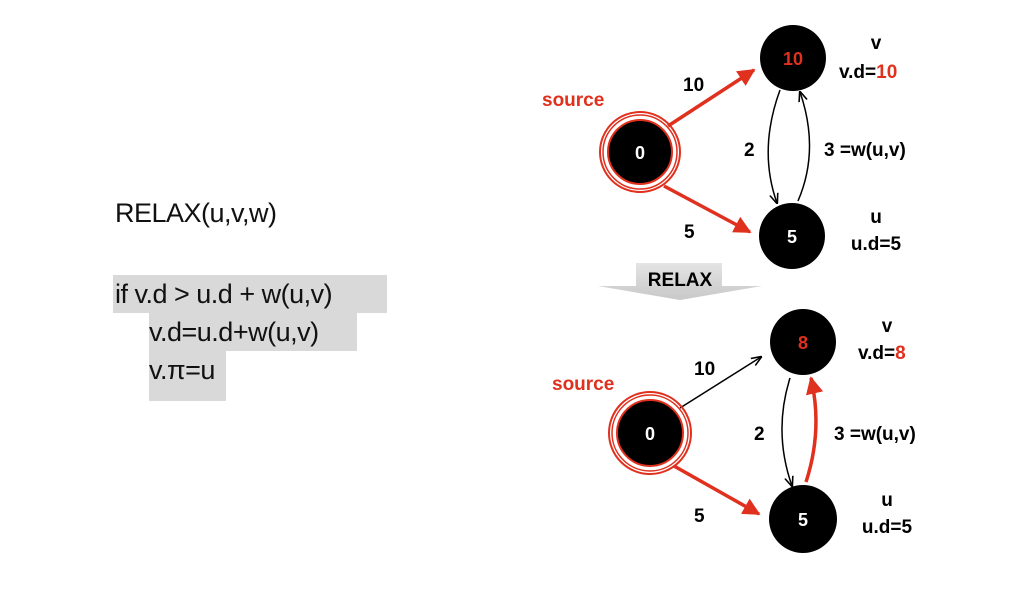 The width and height of the screenshot is (1024, 614). Describe the element at coordinates (814, 429) in the screenshot. I see `edge-u-v-relaxed` at that location.